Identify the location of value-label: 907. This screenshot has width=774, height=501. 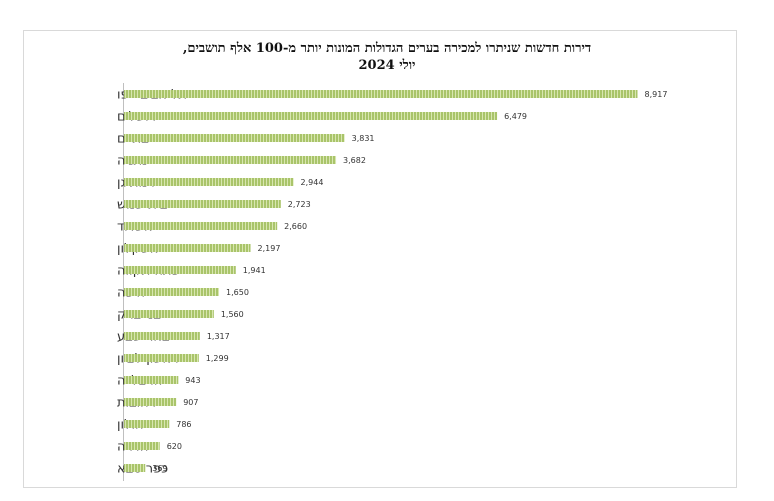
(190, 402).